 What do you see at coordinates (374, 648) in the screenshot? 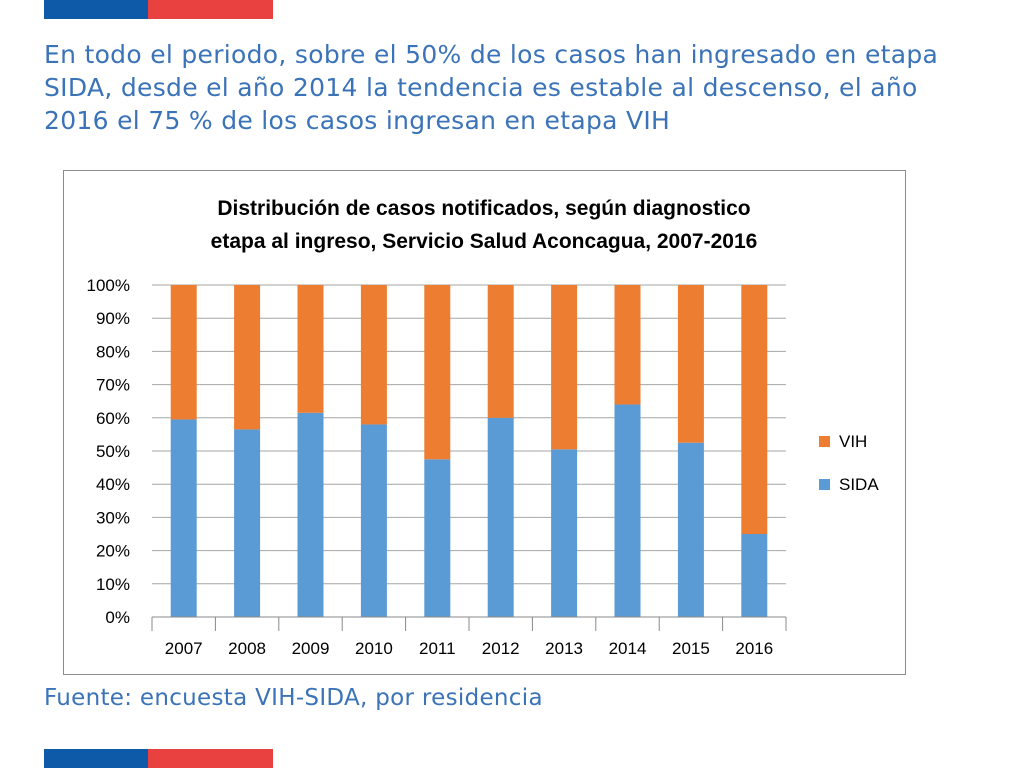
I see `x-tick-label: 2010` at bounding box center [374, 648].